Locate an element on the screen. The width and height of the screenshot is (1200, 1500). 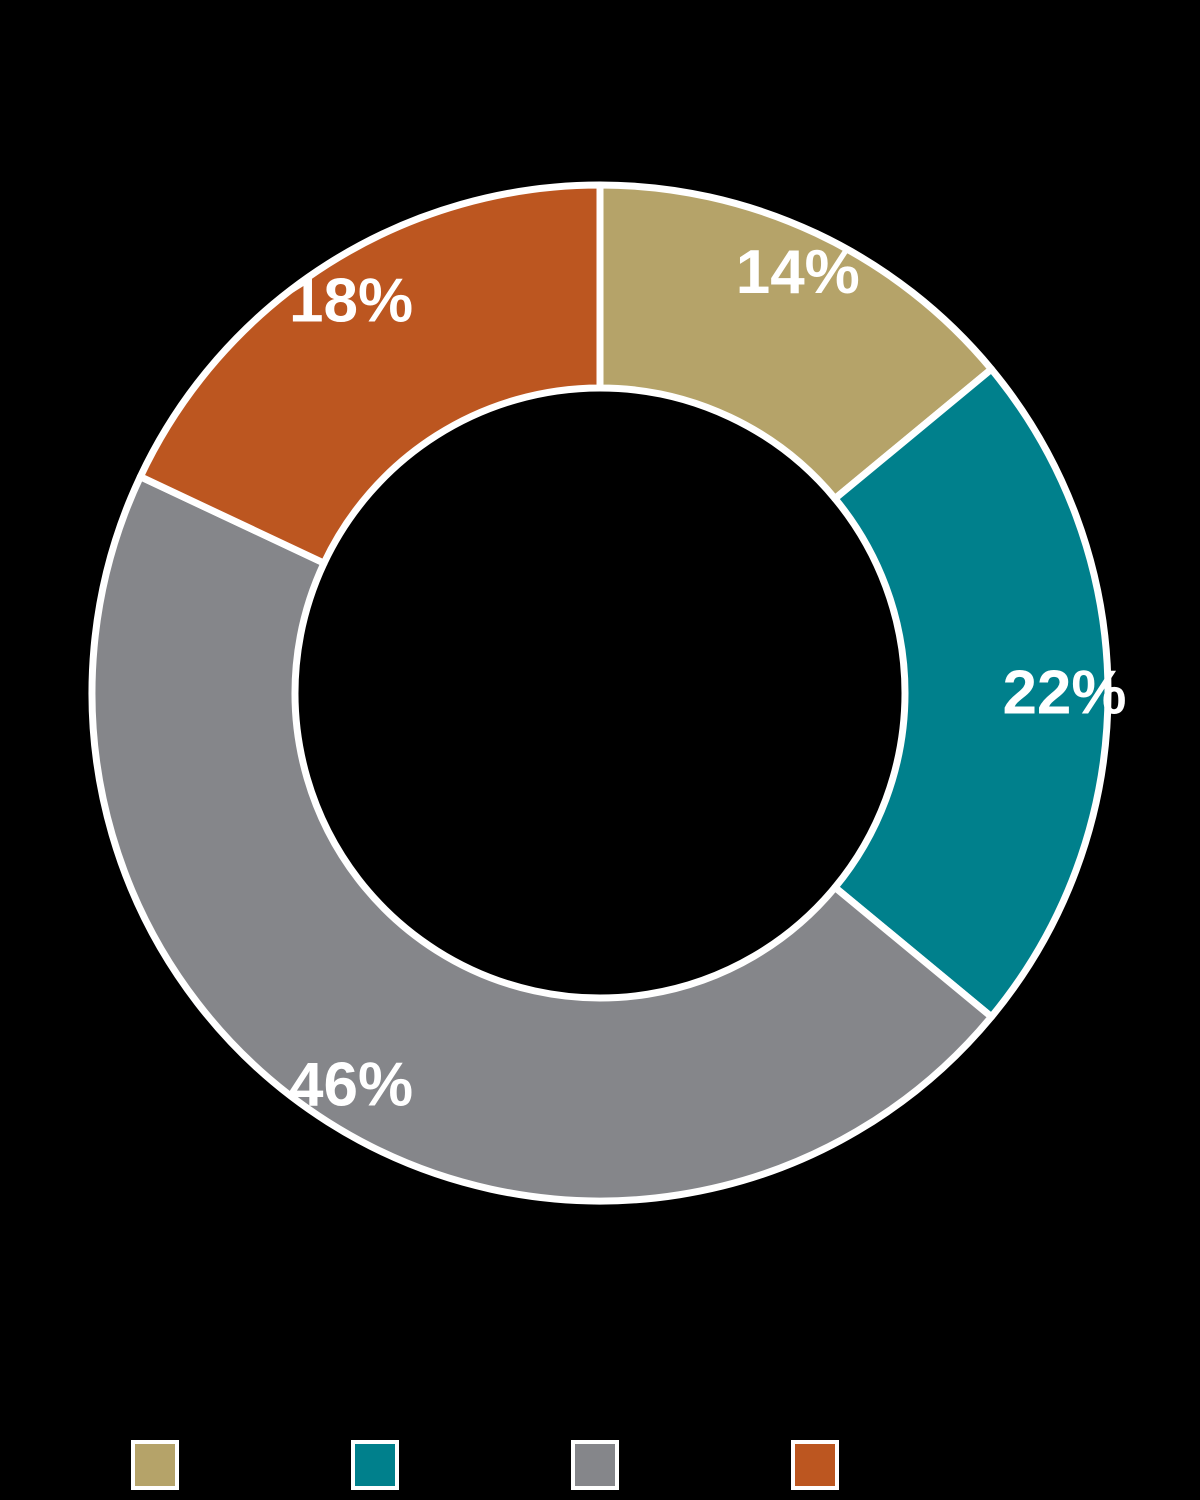
donut-slice-percentage-label: 22% is located at coordinates (1064, 693).